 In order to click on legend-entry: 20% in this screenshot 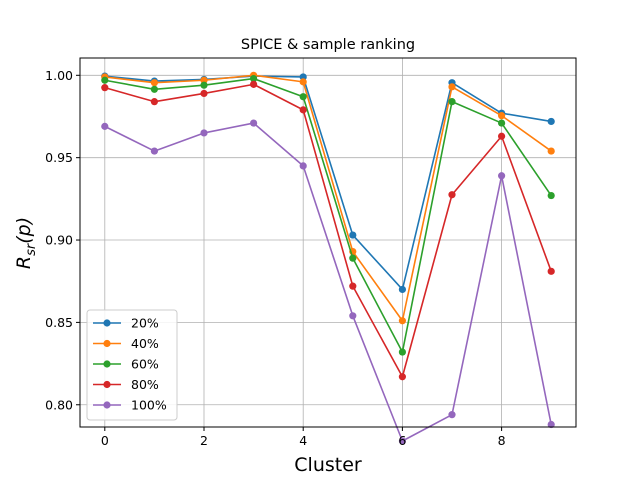, I will do `click(126, 323)`.